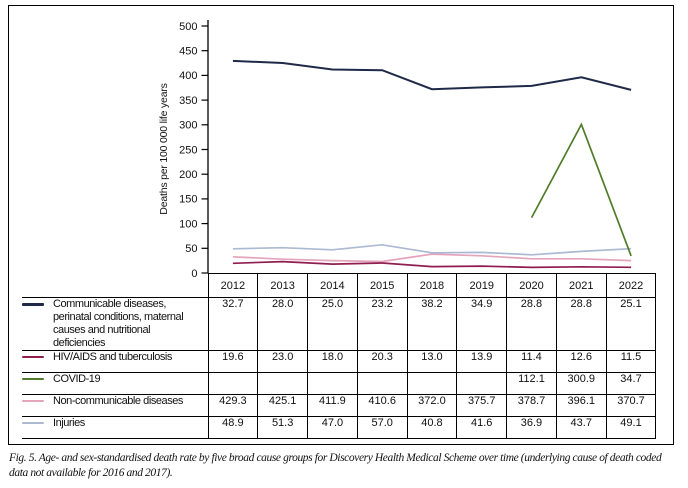  Describe the element at coordinates (382, 324) in the screenshot. I see `value-cell: 23.2` at that location.